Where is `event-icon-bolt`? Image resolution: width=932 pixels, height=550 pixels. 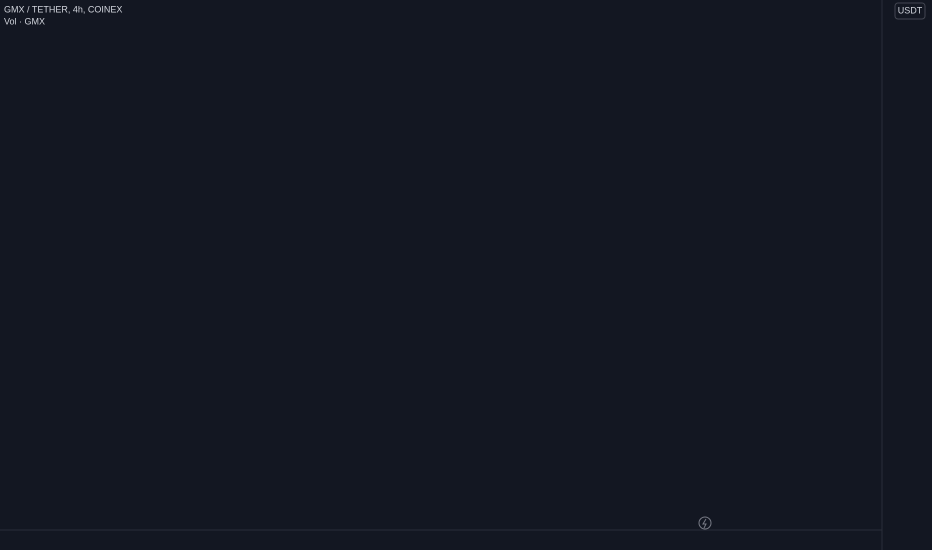
event-icon-bolt is located at coordinates (704, 523).